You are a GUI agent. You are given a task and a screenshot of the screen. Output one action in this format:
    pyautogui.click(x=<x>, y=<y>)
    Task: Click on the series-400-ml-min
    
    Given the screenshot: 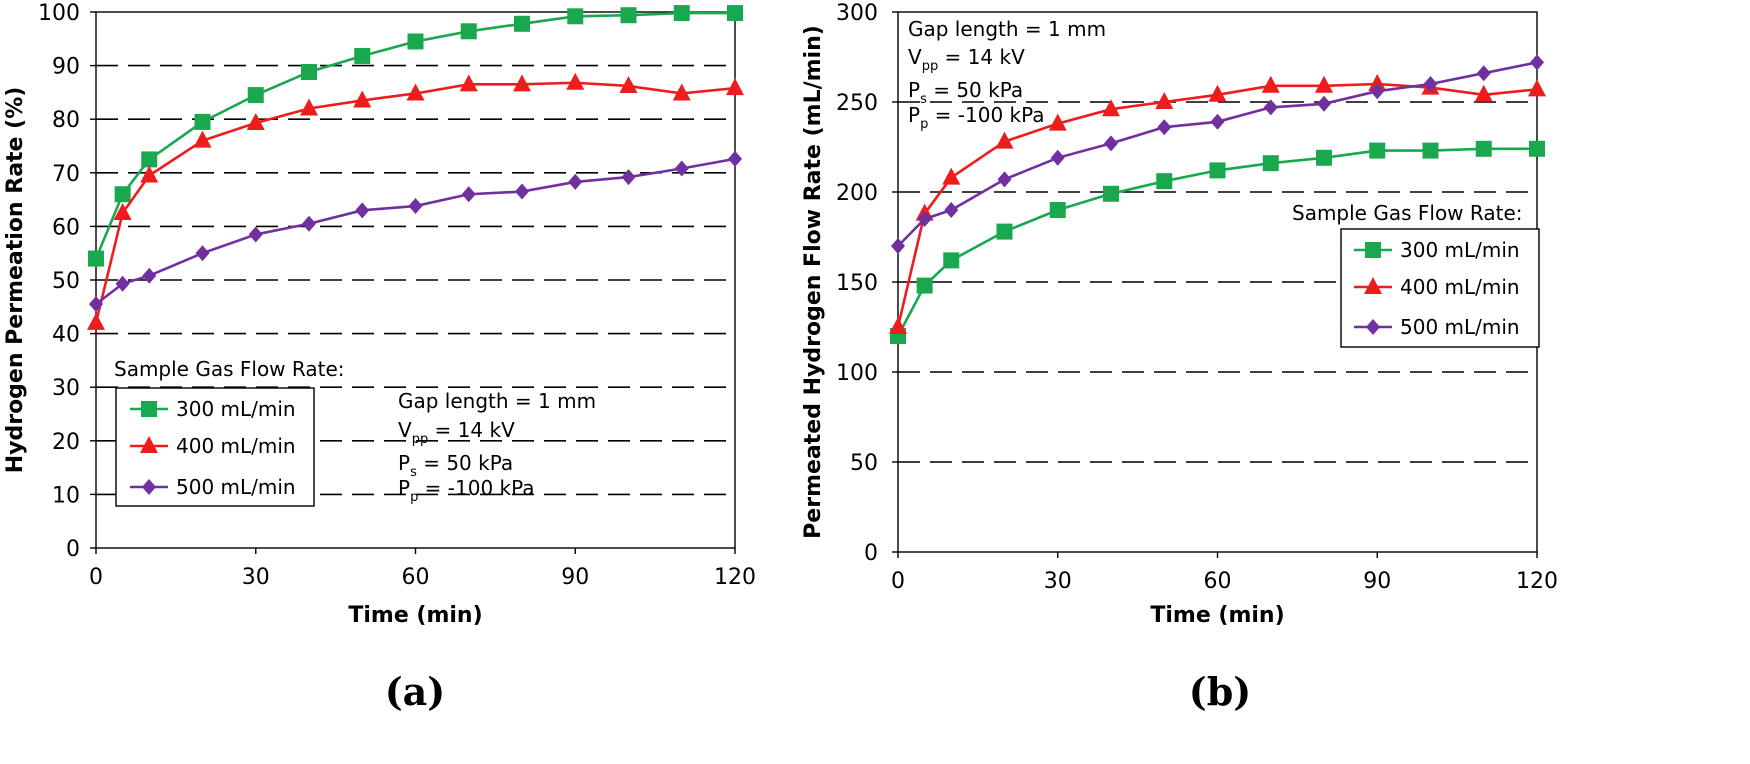 What is the action you would take?
    pyautogui.click(x=415, y=201)
    